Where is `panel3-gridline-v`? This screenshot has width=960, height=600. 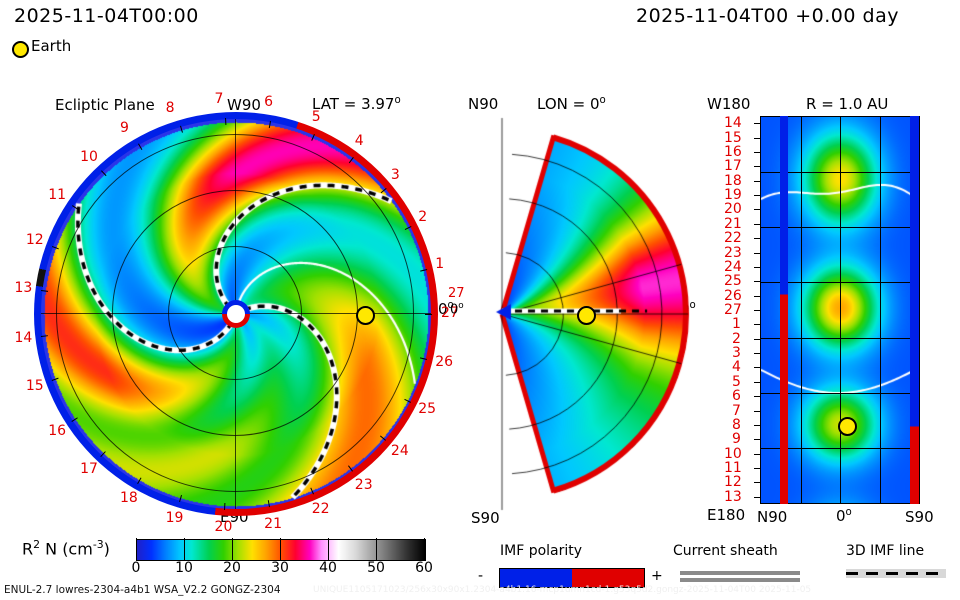 panel3-gridline-v is located at coordinates (801, 310).